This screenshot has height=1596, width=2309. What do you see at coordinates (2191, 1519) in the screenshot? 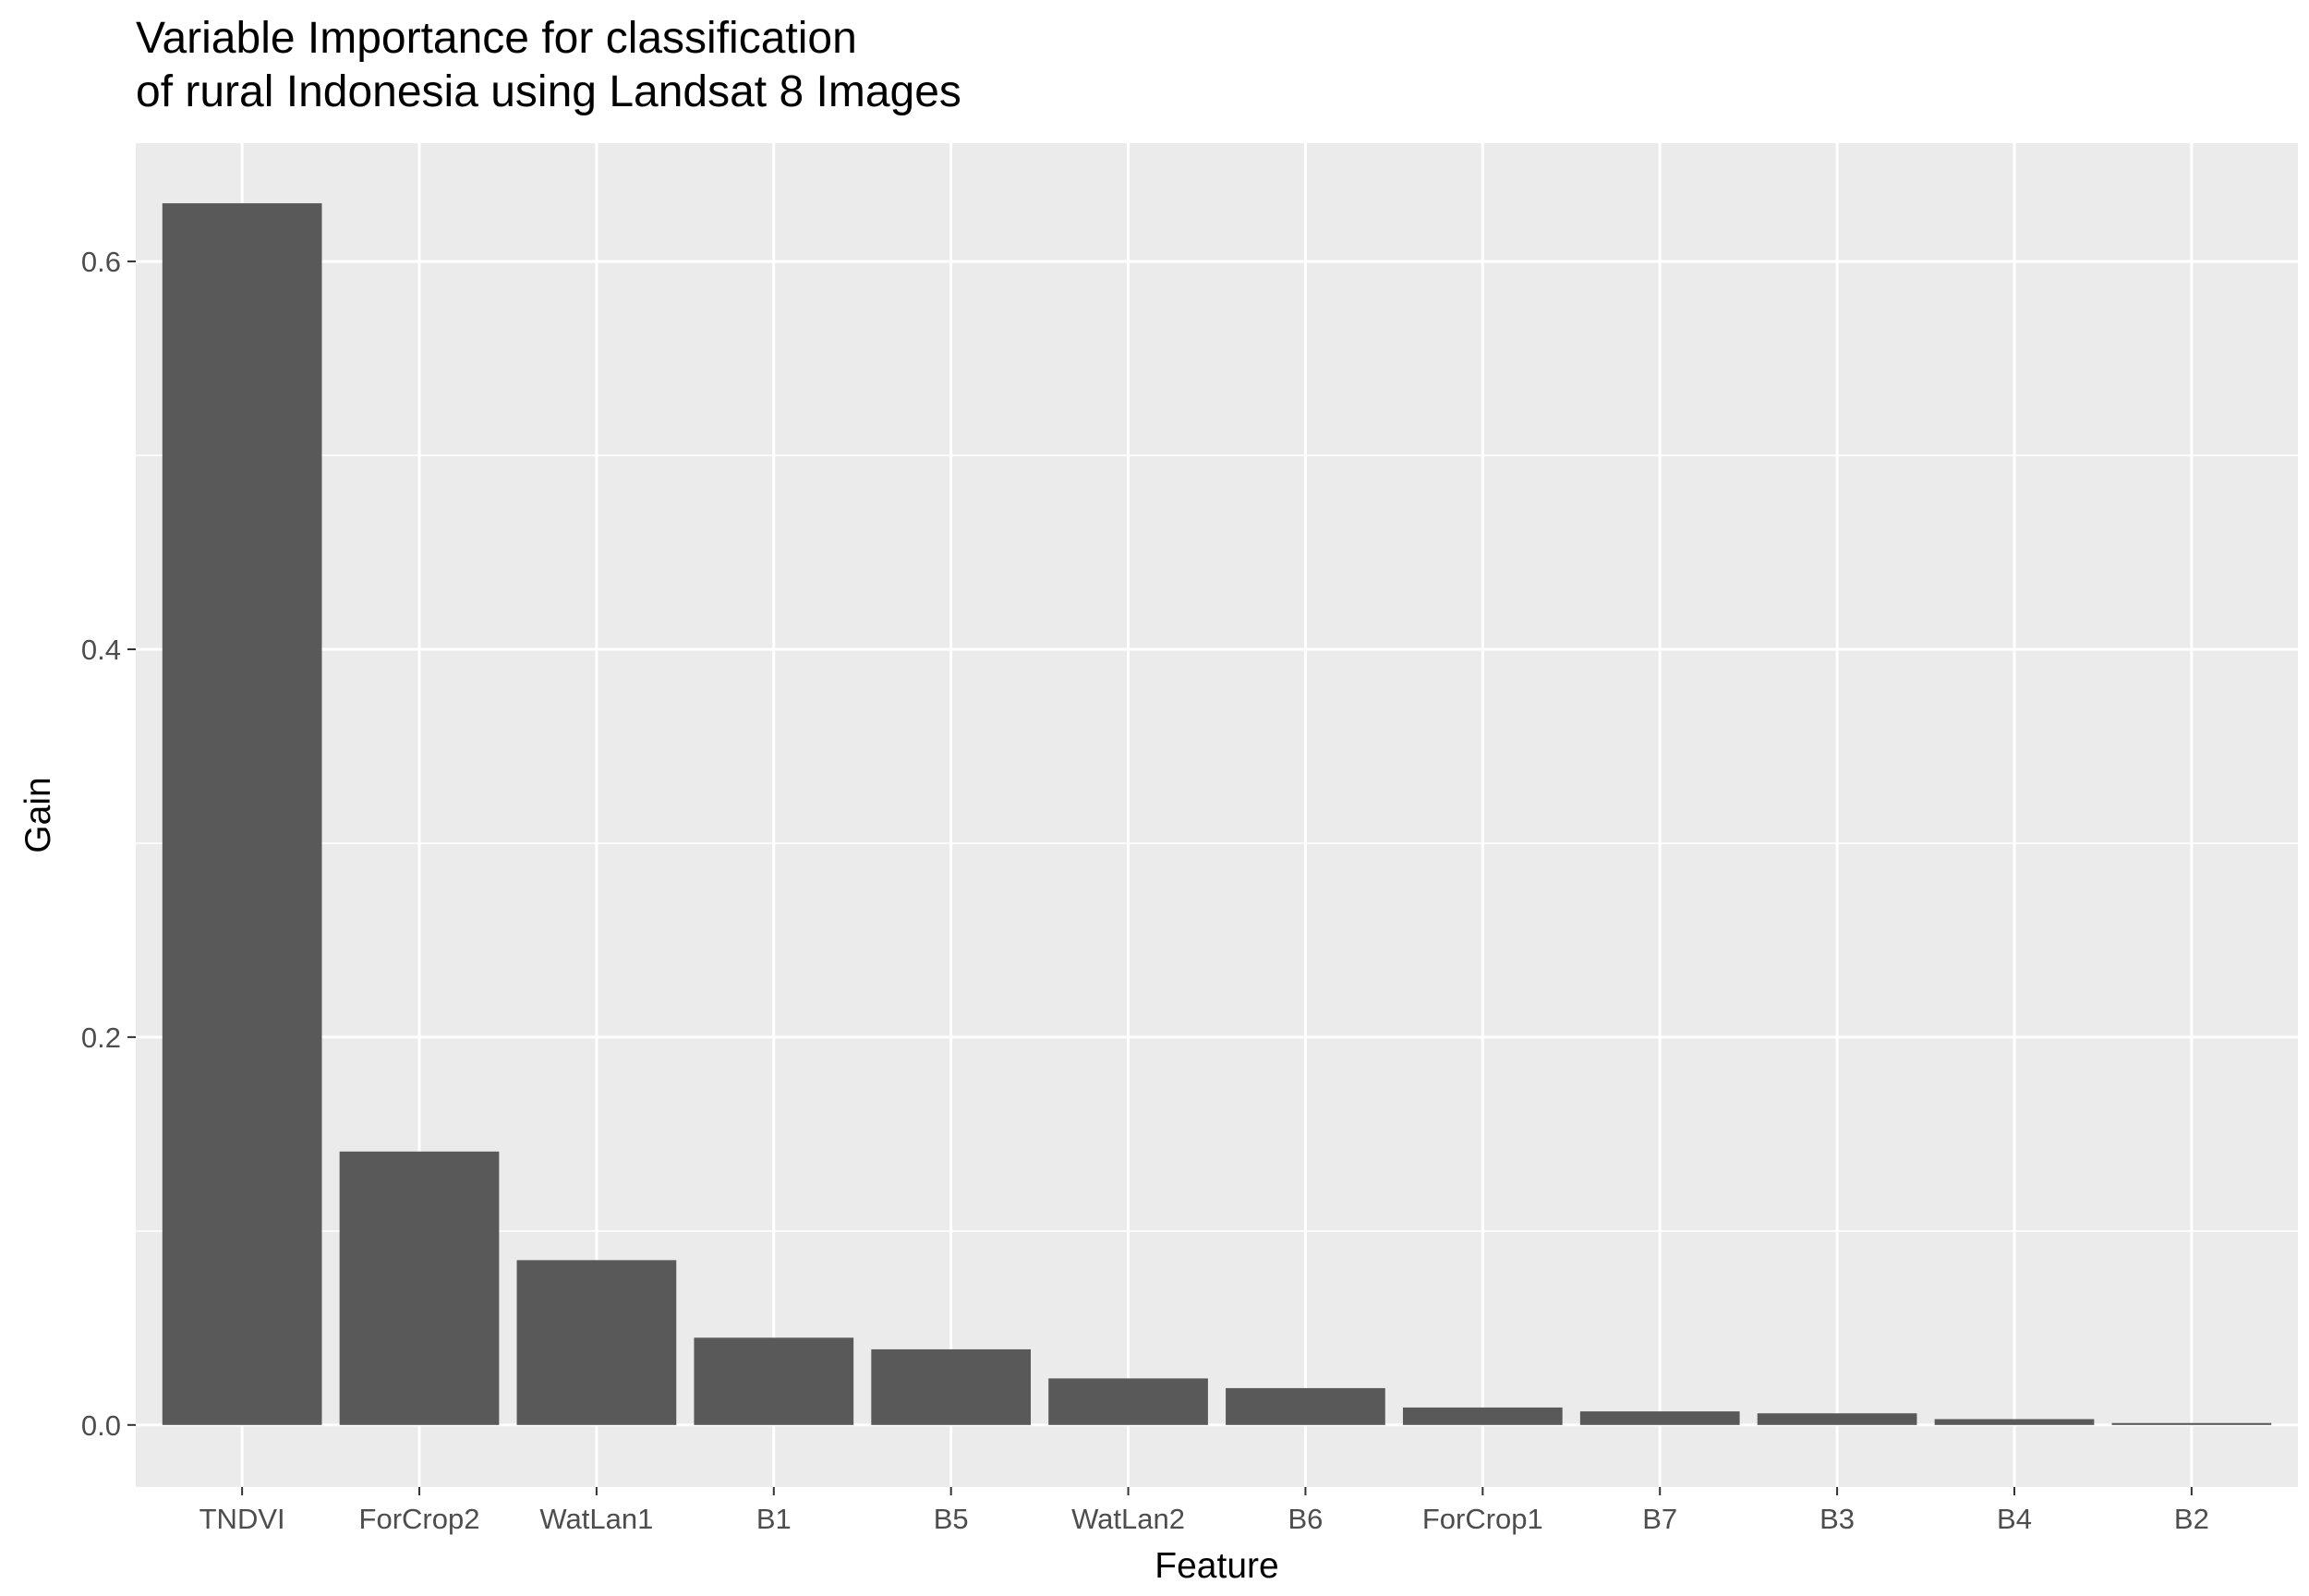
I see `x-tick-label: B2` at bounding box center [2191, 1519].